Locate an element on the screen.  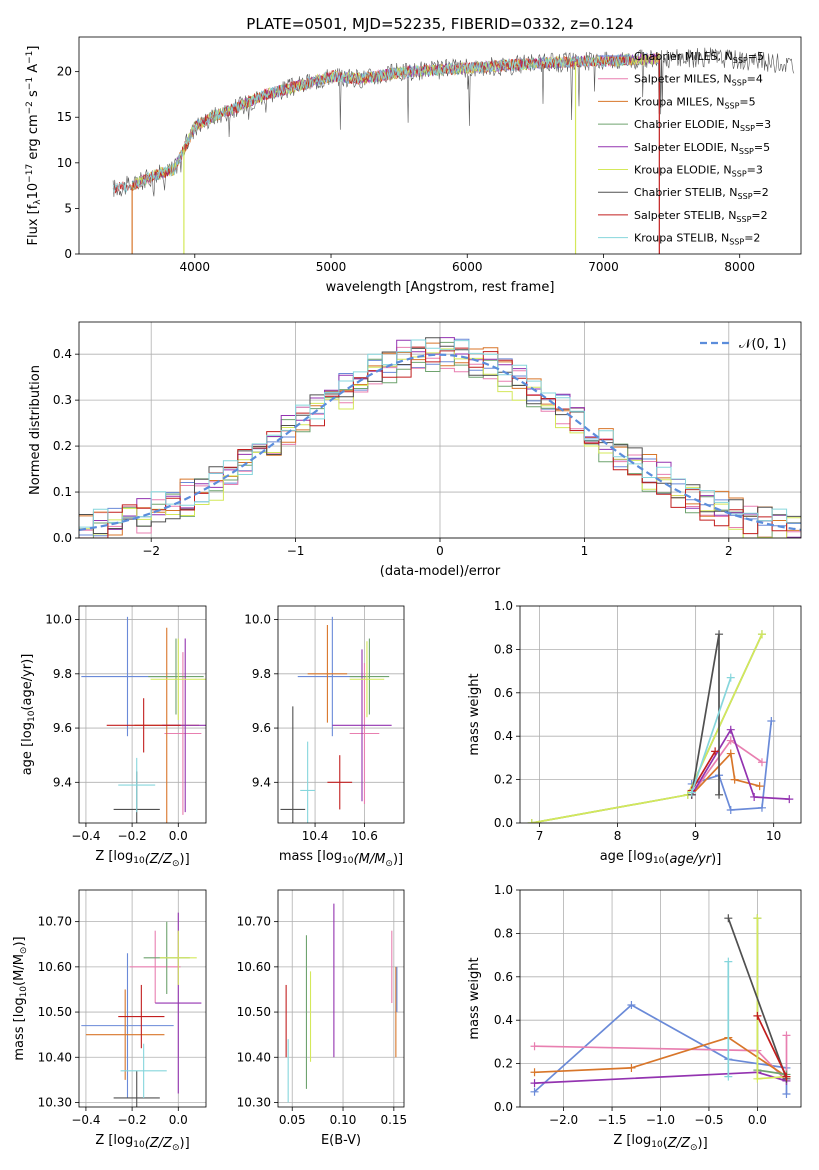
panel-age_vs_mass: 10.4 10.6 9.4 9.6 9.8 10.0 mass [log10(M/M⊙)] is located at coordinates (324, 737).